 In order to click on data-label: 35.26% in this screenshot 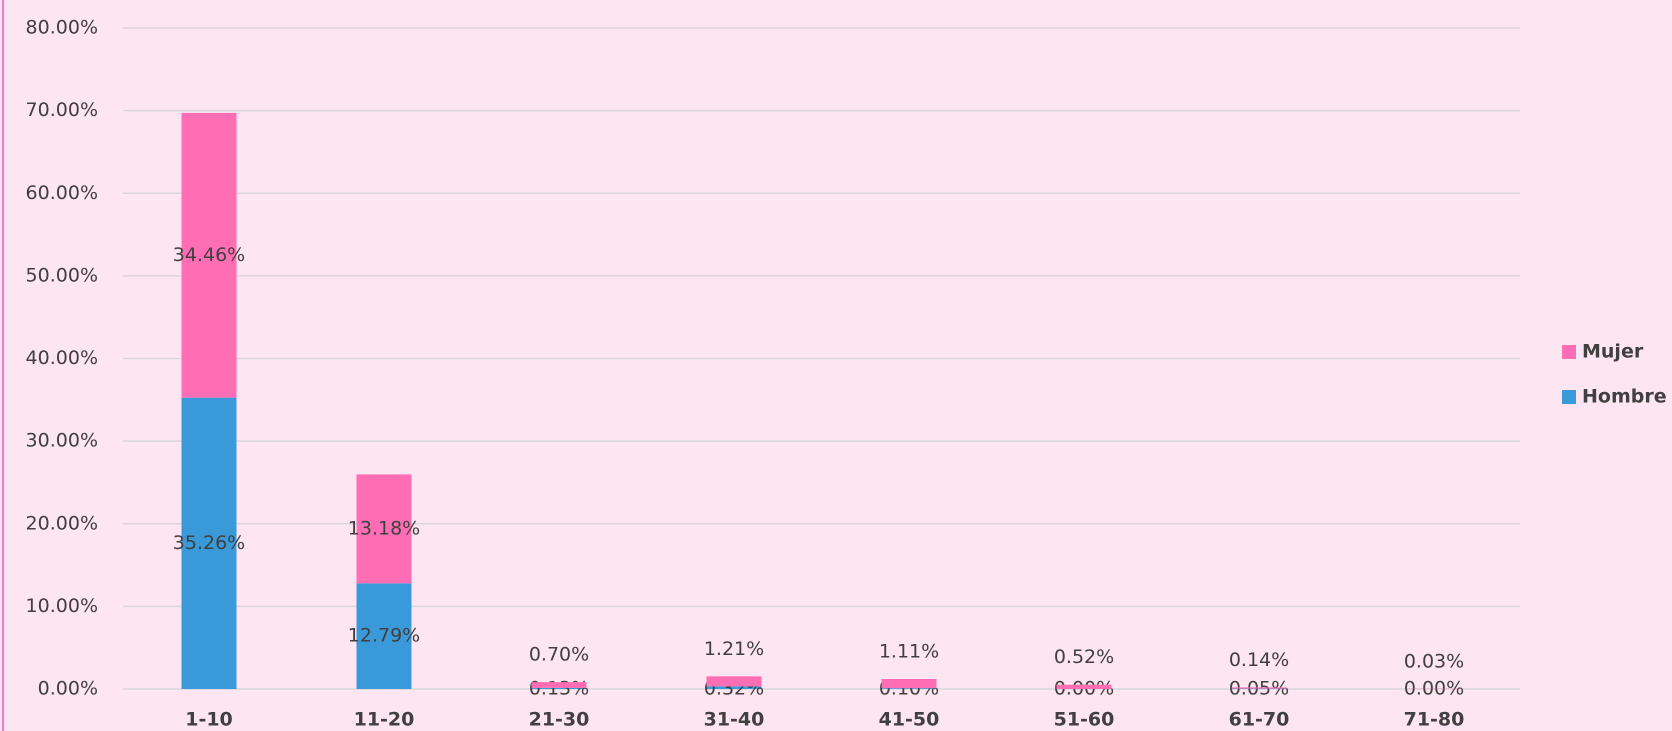, I will do `click(209, 543)`.